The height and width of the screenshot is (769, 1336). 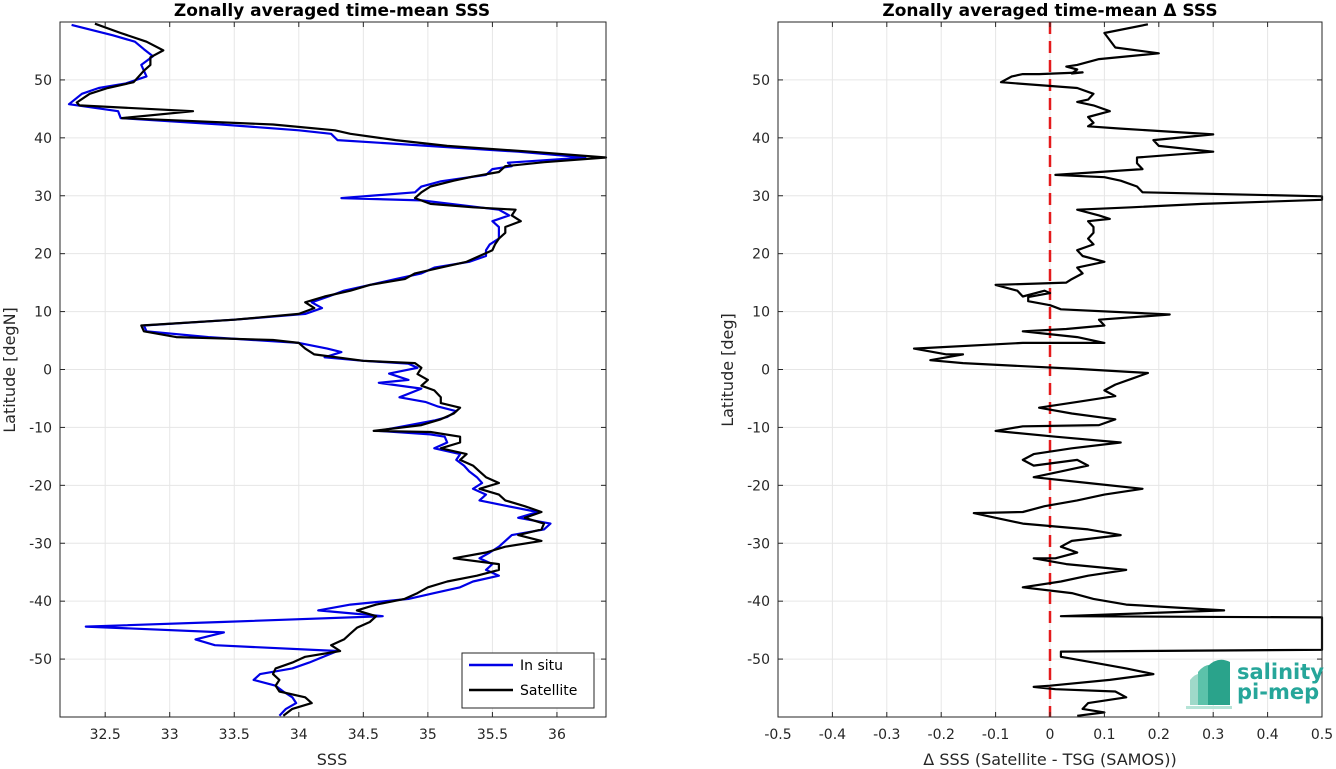 I want to click on left-x-tick-label: 32.5, so click(x=105, y=735).